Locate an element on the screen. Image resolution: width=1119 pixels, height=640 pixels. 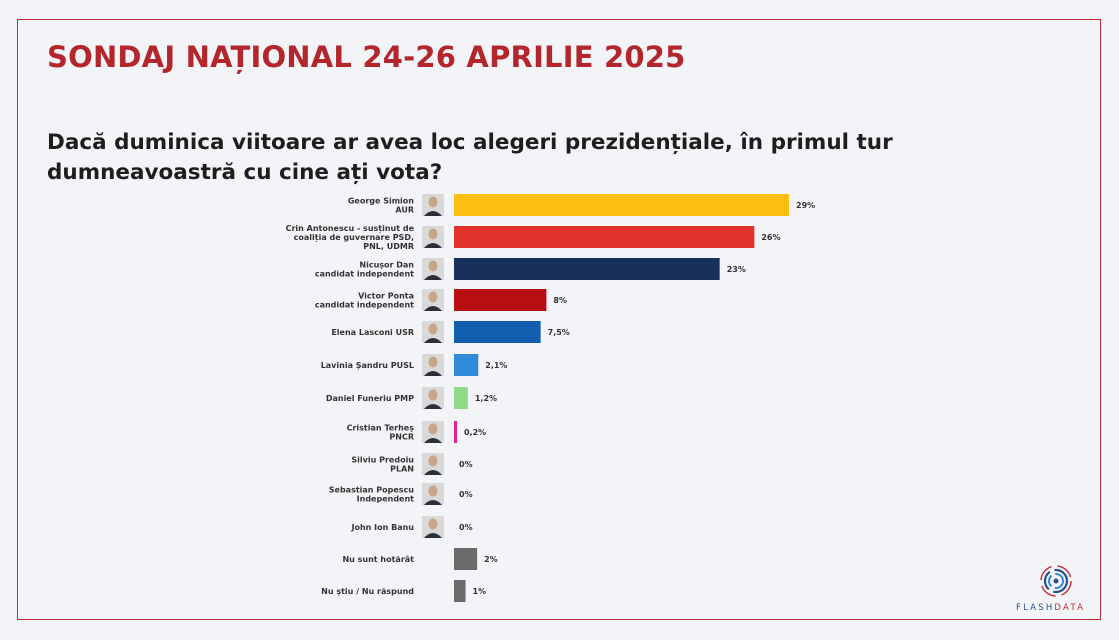
value-label: 2,1% is located at coordinates (496, 365).